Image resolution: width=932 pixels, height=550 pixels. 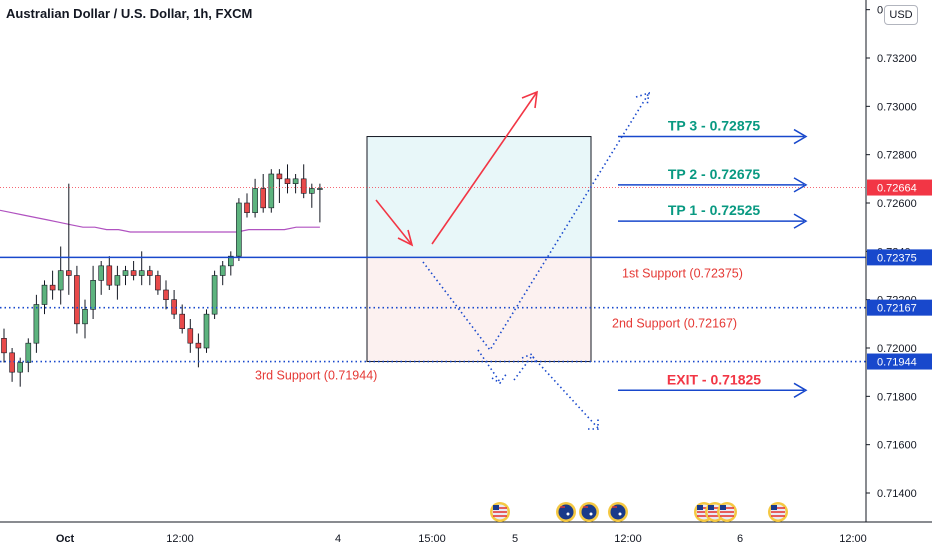 What do you see at coordinates (682, 273) in the screenshot?
I see `support-label-1: 1st Support (0.72375)` at bounding box center [682, 273].